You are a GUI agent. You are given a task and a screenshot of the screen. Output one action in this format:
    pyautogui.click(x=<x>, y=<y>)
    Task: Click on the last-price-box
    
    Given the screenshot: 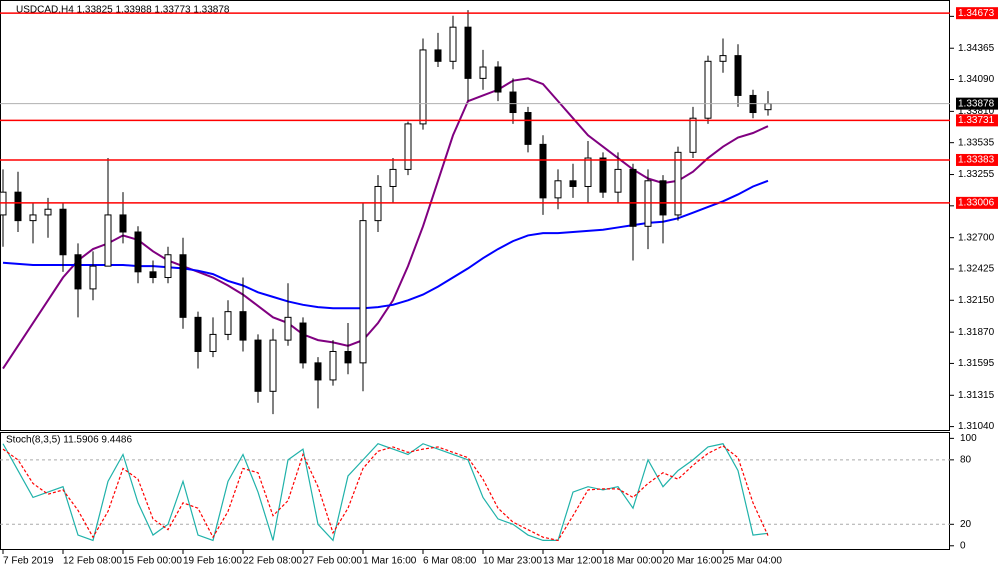 What is the action you would take?
    pyautogui.click(x=977, y=103)
    